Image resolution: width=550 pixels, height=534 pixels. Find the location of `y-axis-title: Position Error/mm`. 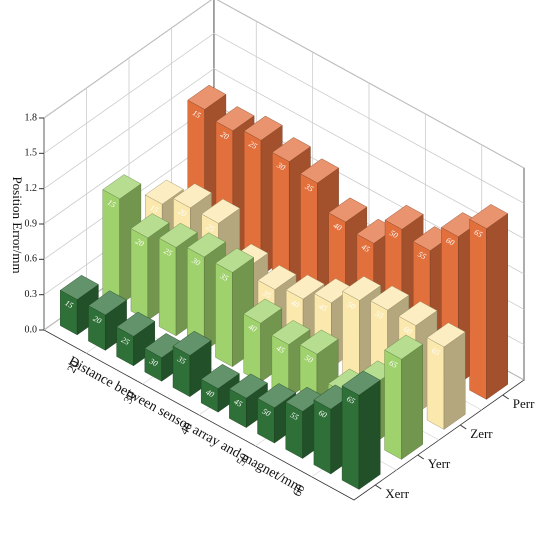

y-axis-title: Position Error/mm is located at coordinates (17, 224).